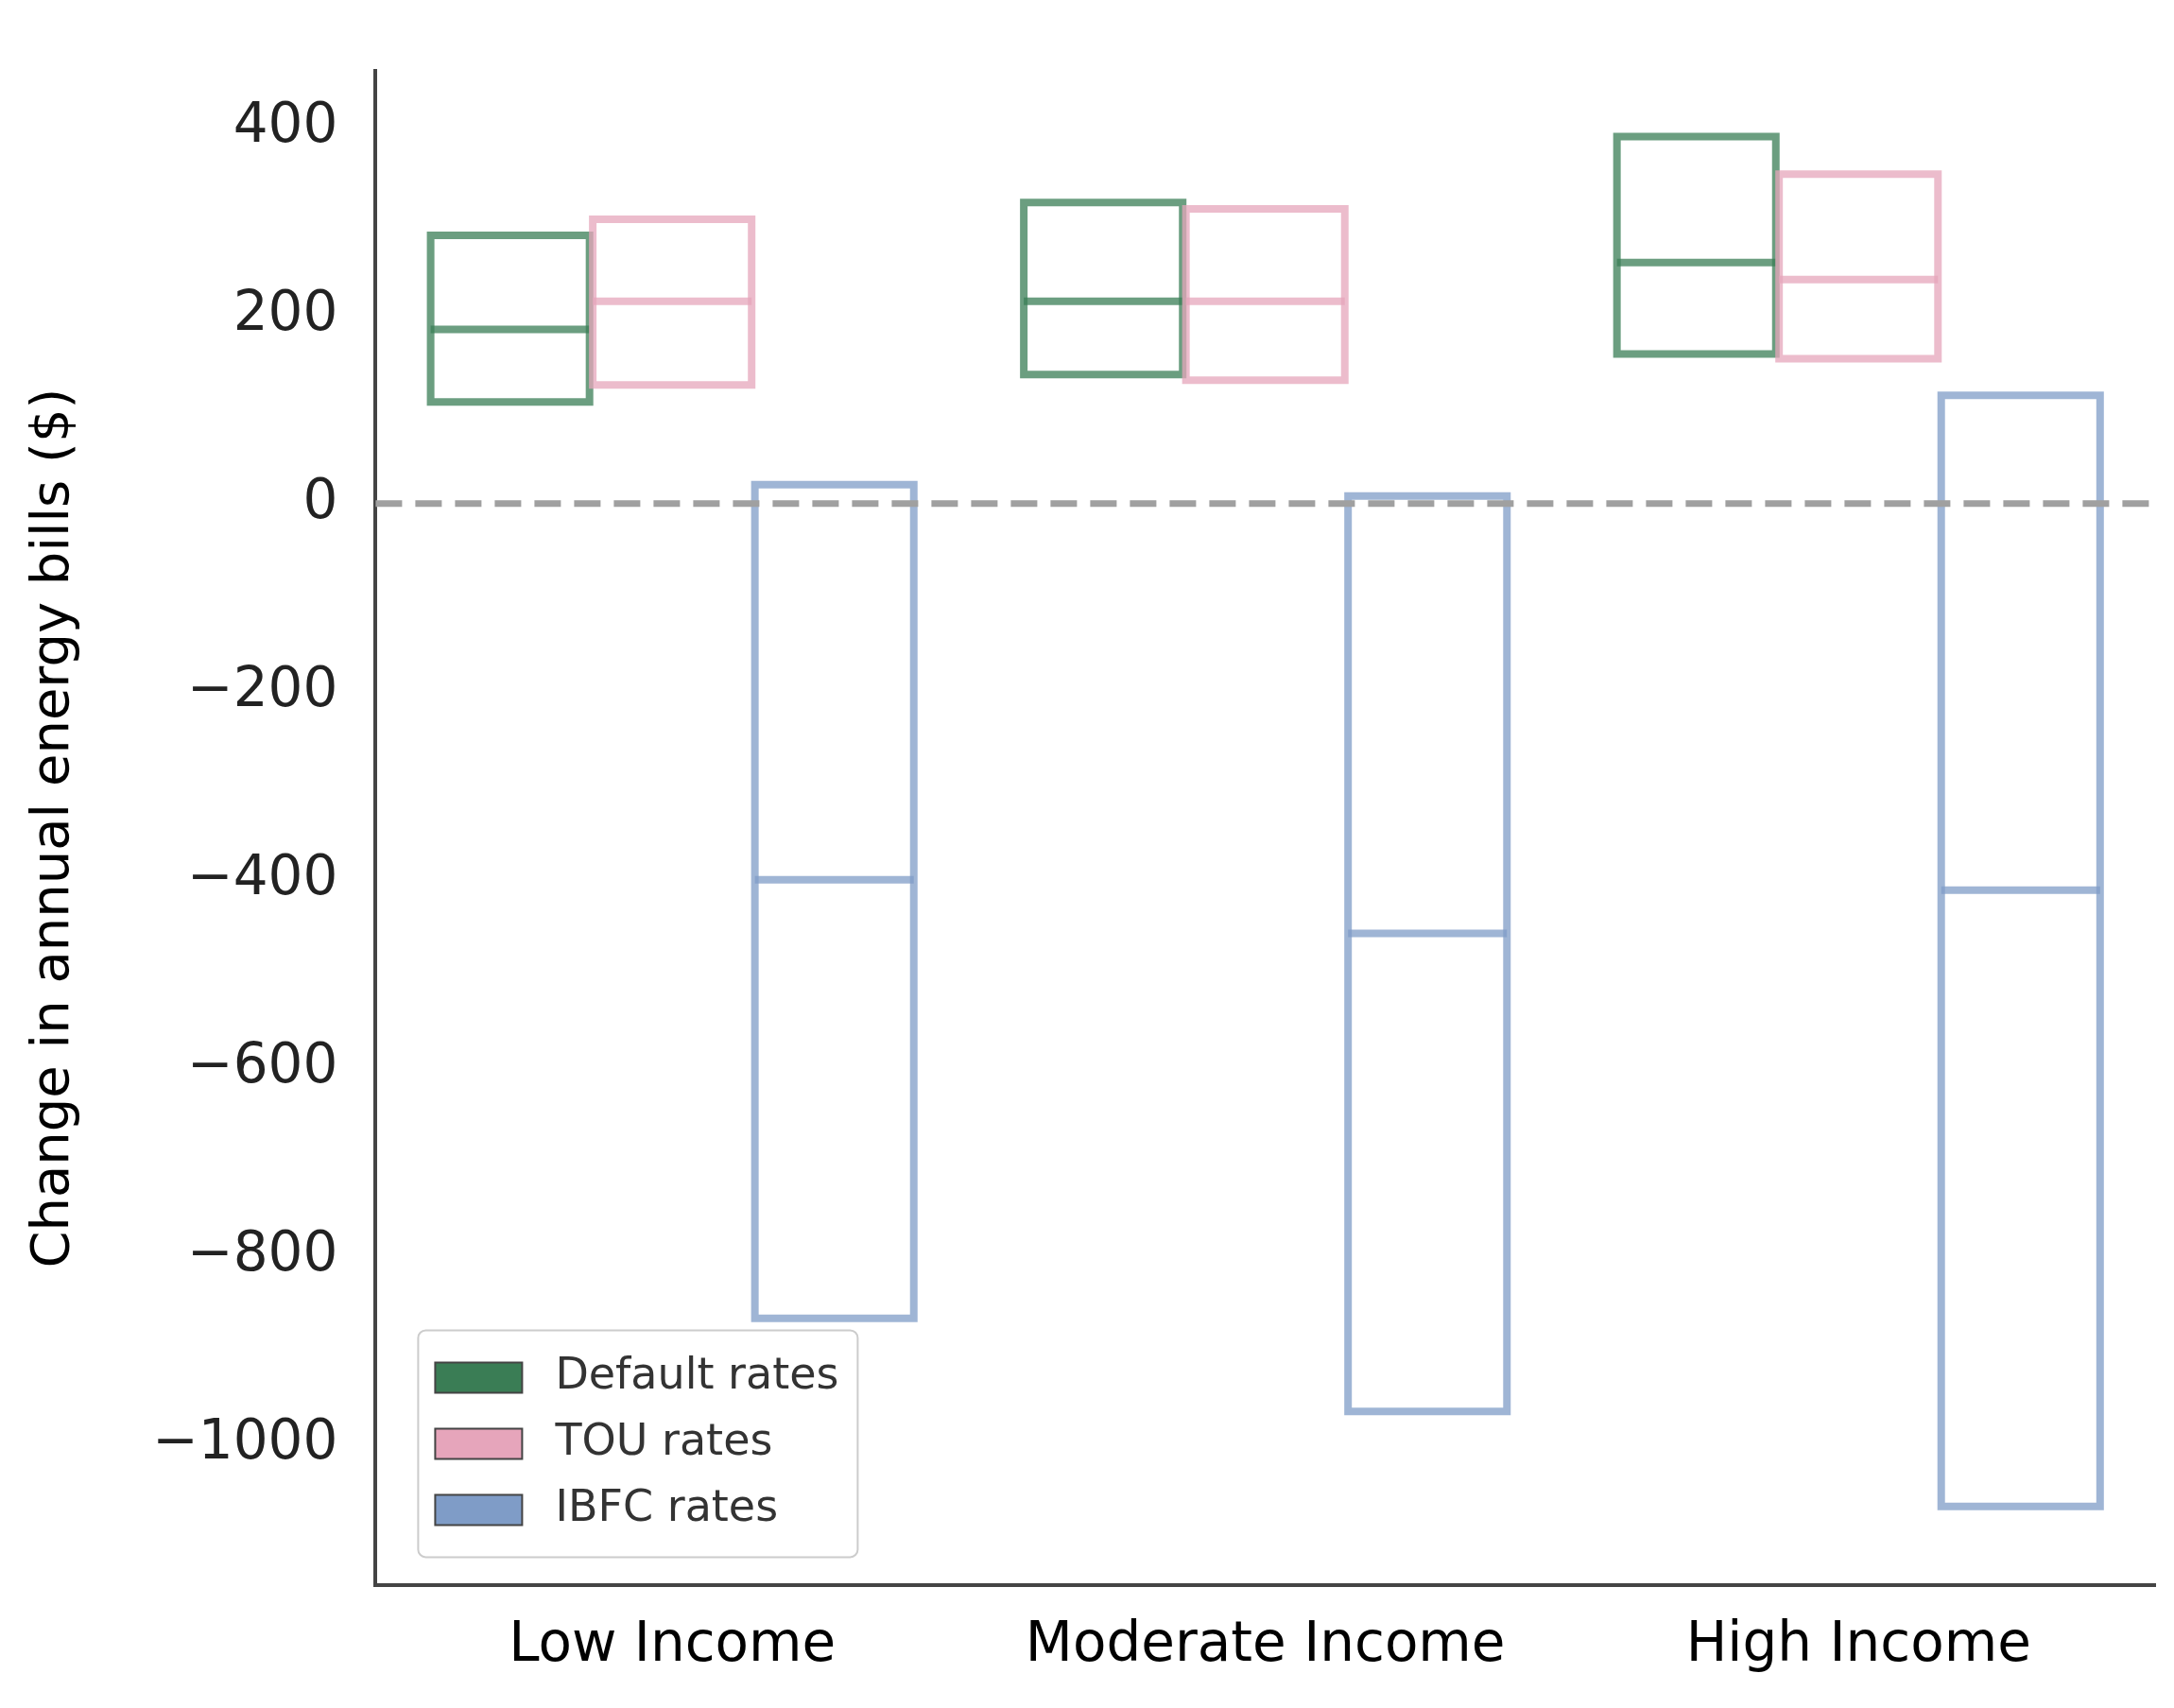  Describe the element at coordinates (285, 122) in the screenshot. I see `y-tick-label: 400` at that location.